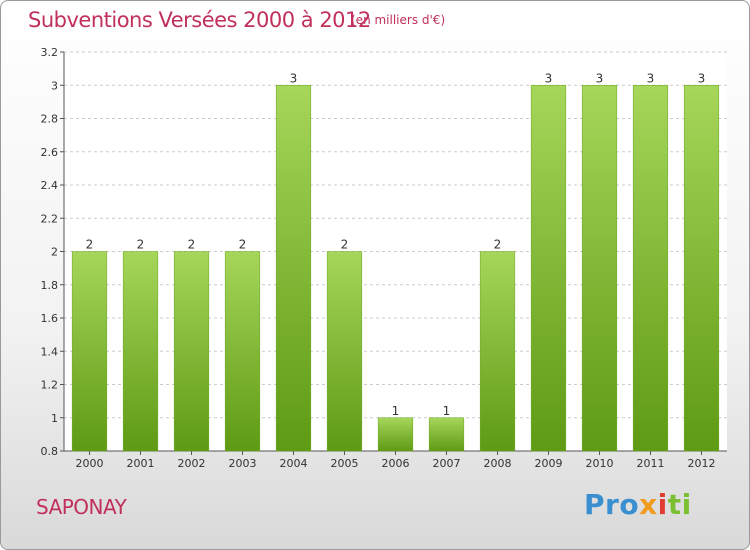 The width and height of the screenshot is (750, 550). What do you see at coordinates (242, 351) in the screenshot?
I see `bar-2003` at bounding box center [242, 351].